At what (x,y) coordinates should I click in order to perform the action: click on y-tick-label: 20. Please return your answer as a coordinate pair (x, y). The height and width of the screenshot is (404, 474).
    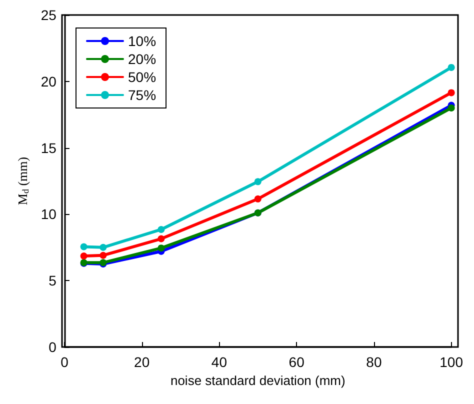
    Looking at the image, I should click on (48, 81).